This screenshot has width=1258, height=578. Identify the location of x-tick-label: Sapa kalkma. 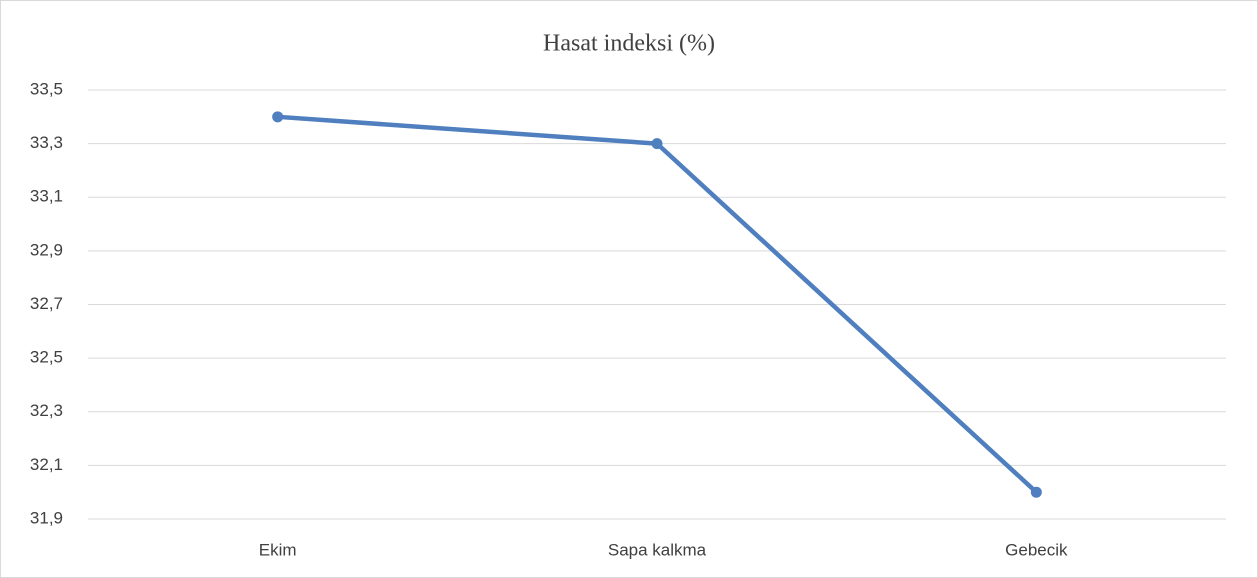
(657, 549).